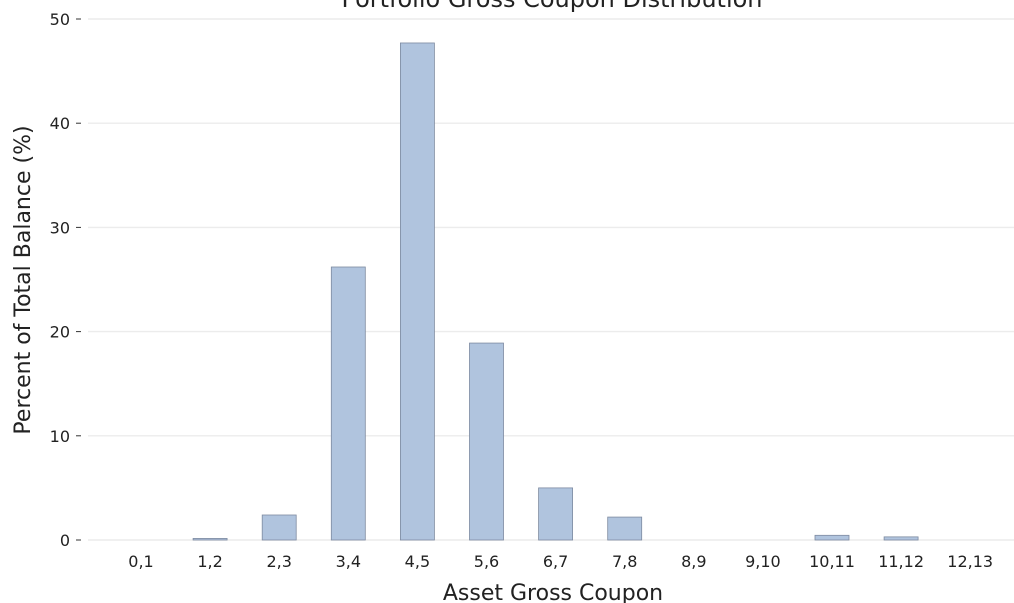  What do you see at coordinates (901, 561) in the screenshot?
I see `x-tick-label: 11,12` at bounding box center [901, 561].